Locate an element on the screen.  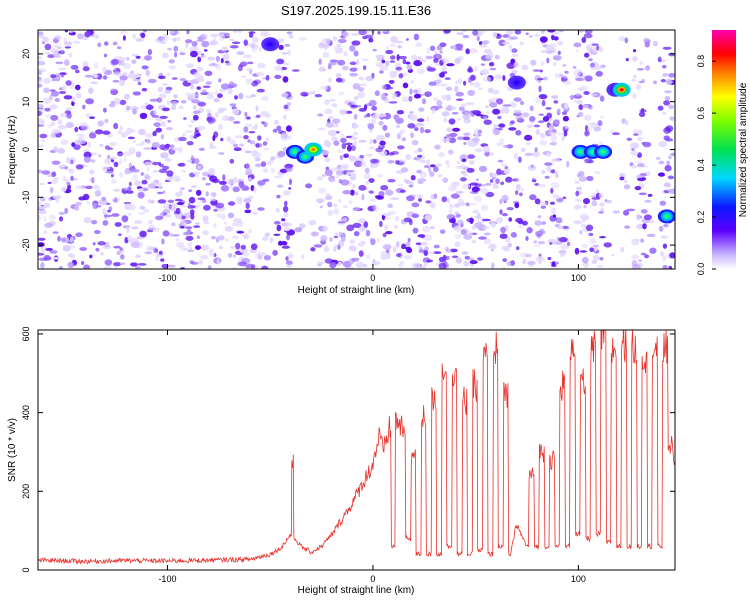
colorbar-gradient is located at coordinates (724, 149).